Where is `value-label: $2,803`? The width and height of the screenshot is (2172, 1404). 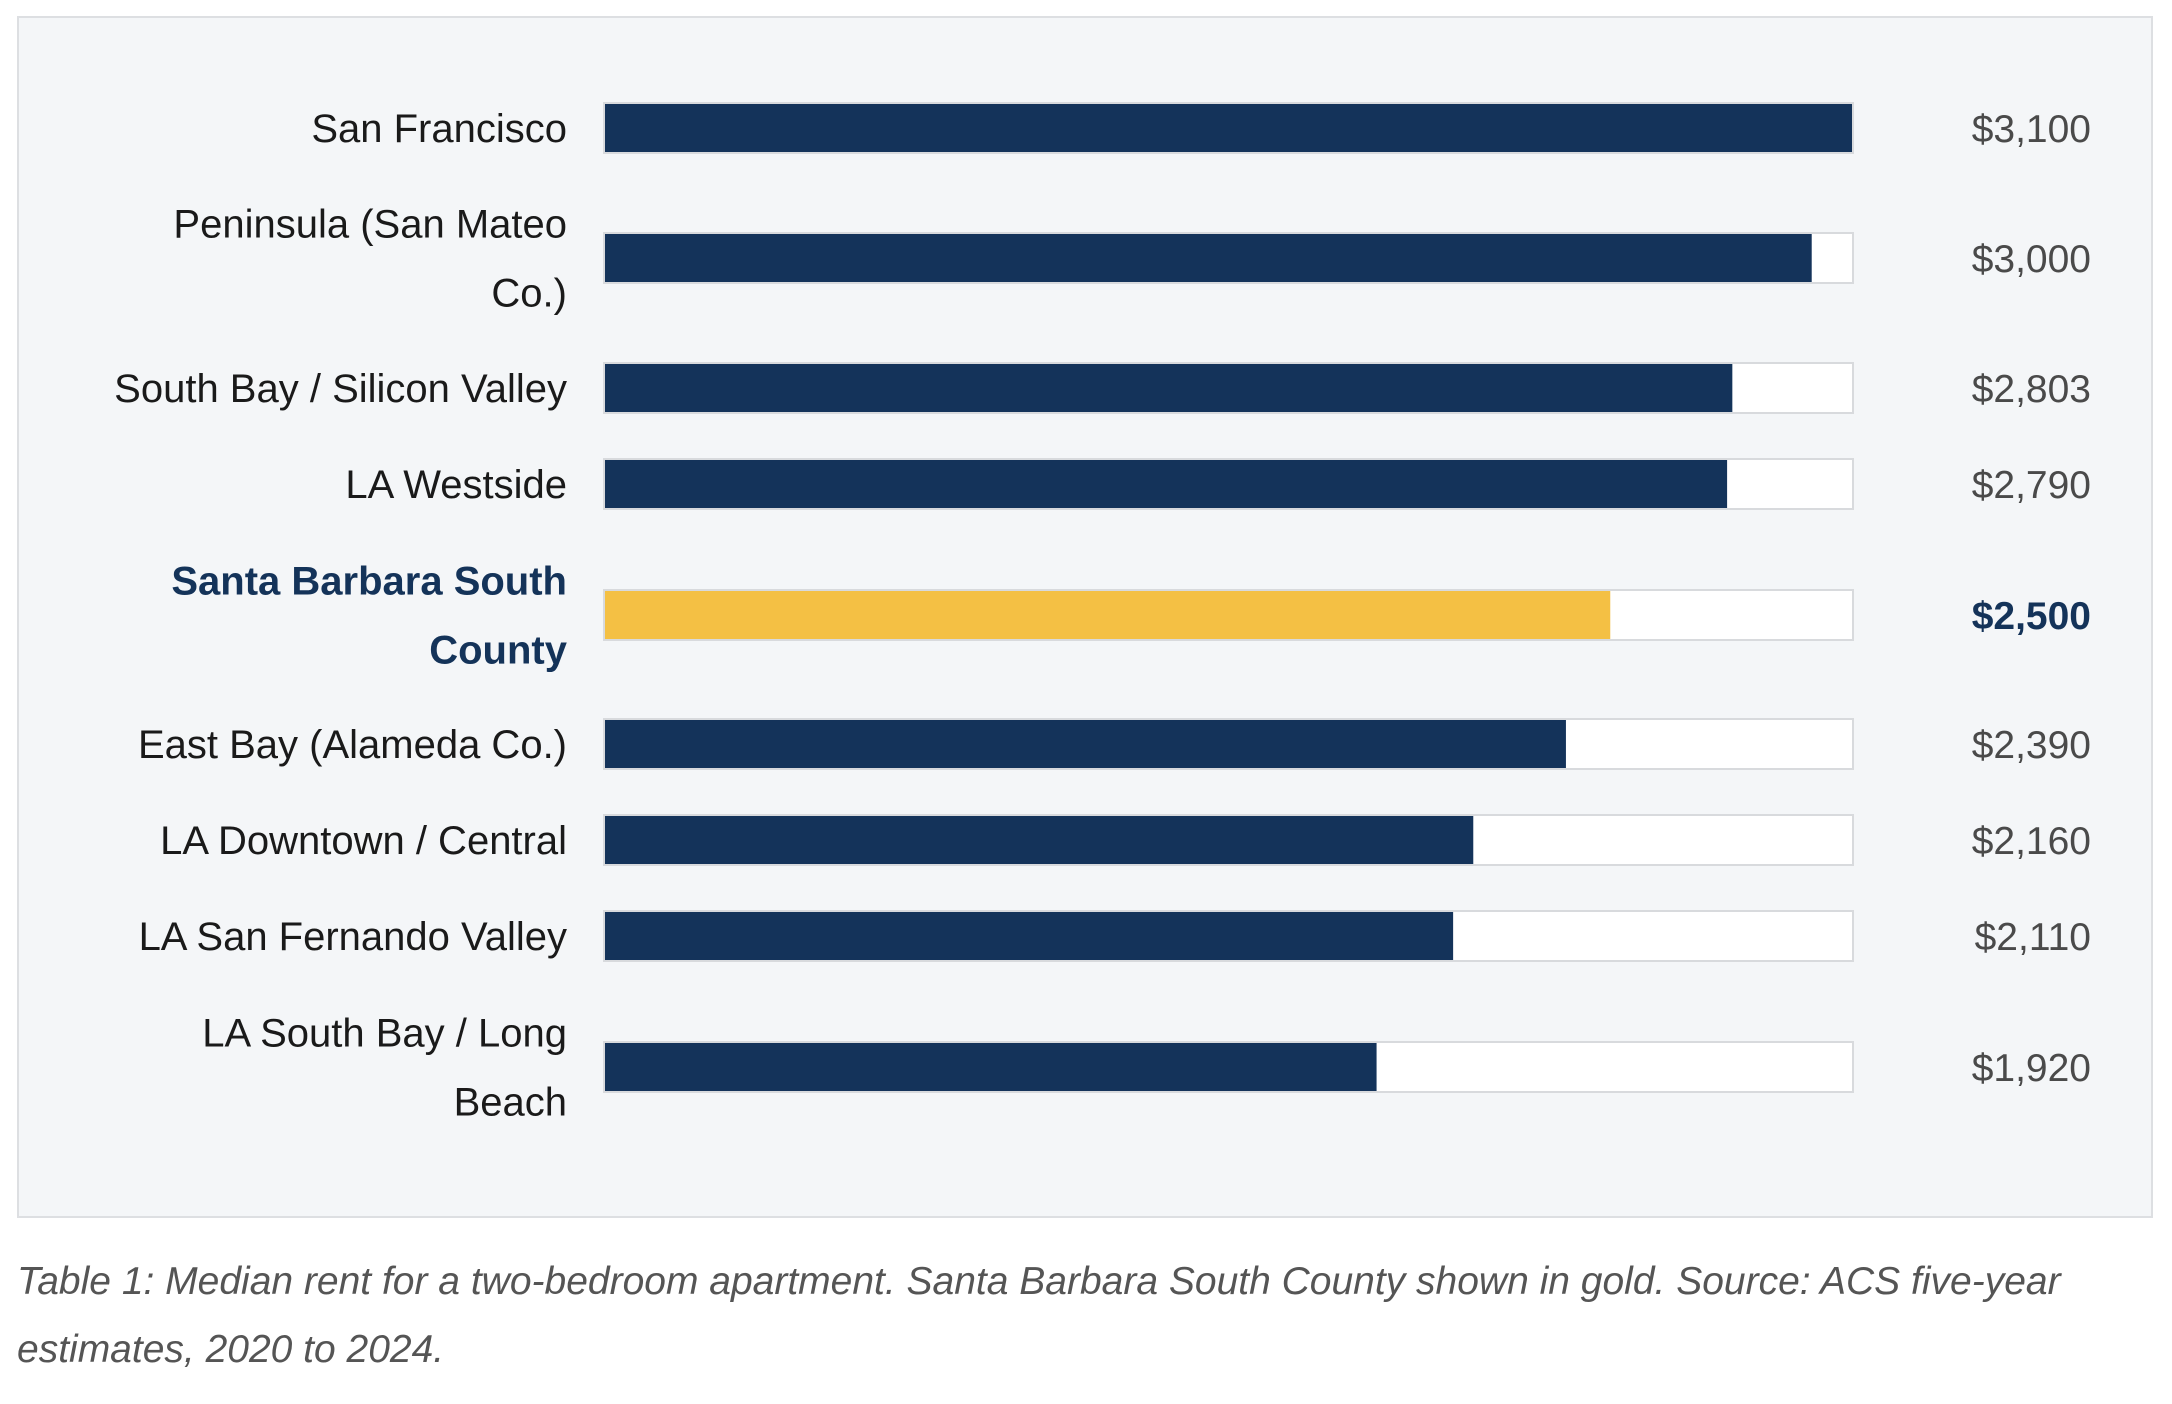
value-label: $2,803 is located at coordinates (2031, 389).